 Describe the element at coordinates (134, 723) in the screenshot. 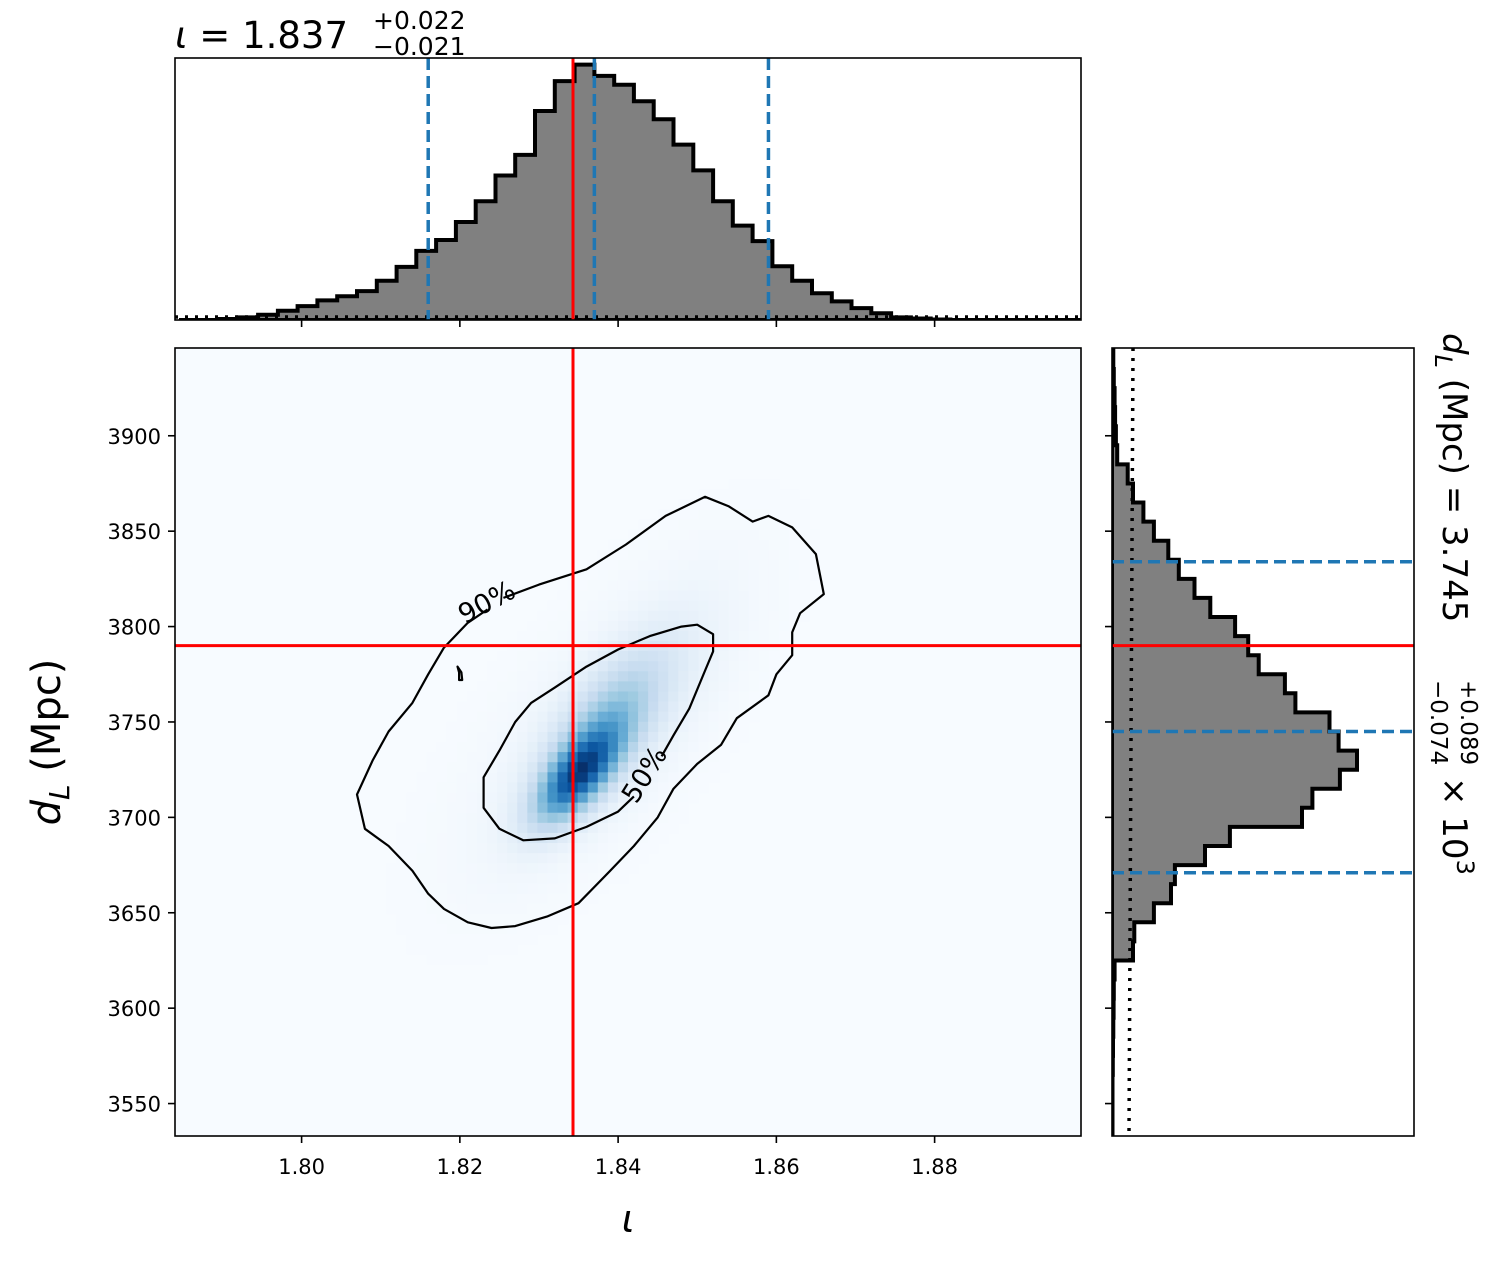

I see `y-tick-label: 3750` at that location.